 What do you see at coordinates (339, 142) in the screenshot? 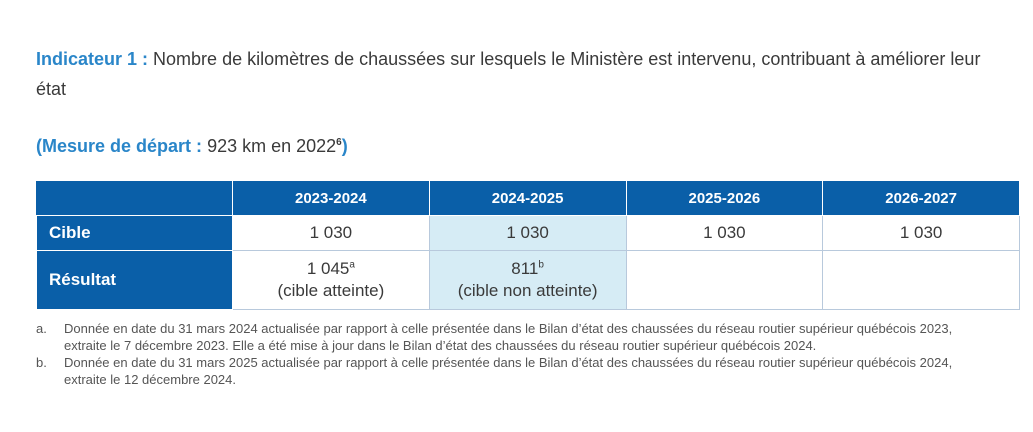
I see `baseline-footnote-ref: 6` at bounding box center [339, 142].